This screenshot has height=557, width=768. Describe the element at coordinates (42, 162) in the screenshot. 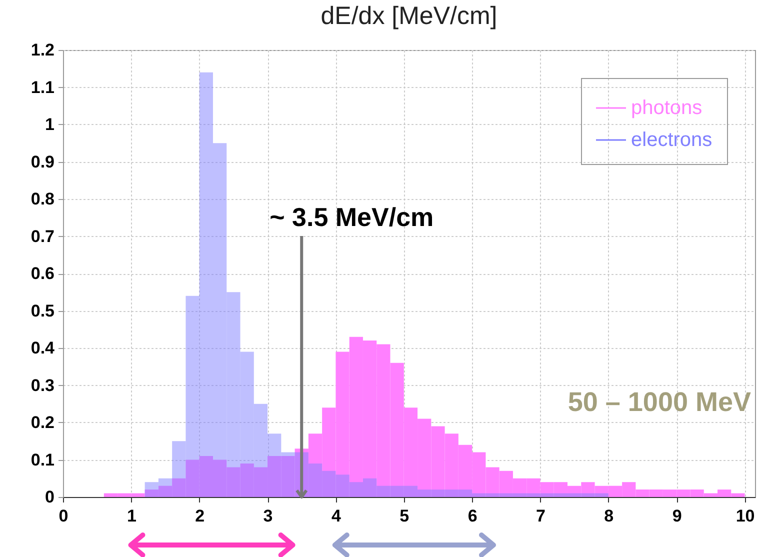

I see `y-tick-label: 0.9` at that location.